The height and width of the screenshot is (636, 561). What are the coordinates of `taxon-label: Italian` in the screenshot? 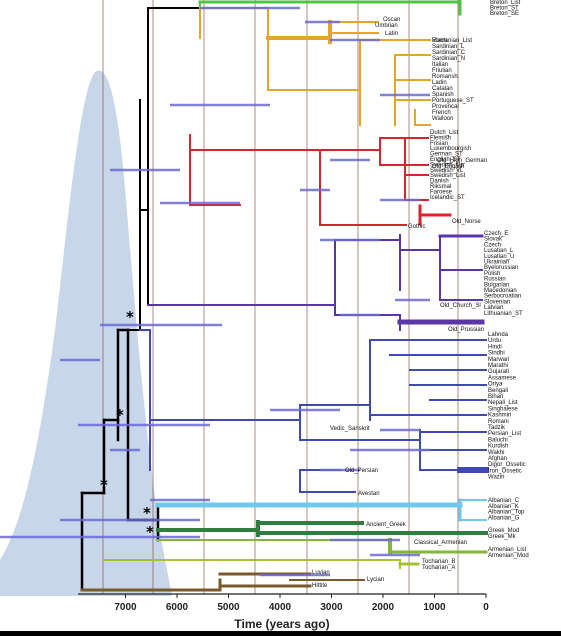 It's located at (440, 65).